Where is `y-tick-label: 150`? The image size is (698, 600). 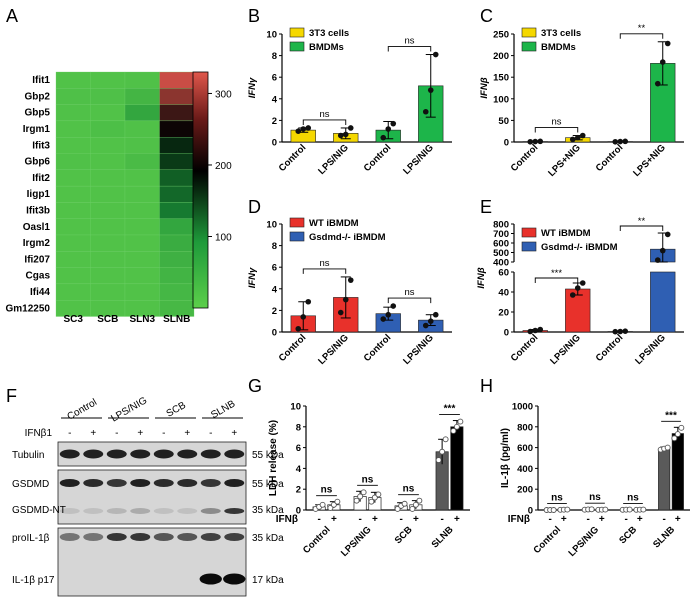
y-tick-label: 150 is located at coordinates (501, 78).